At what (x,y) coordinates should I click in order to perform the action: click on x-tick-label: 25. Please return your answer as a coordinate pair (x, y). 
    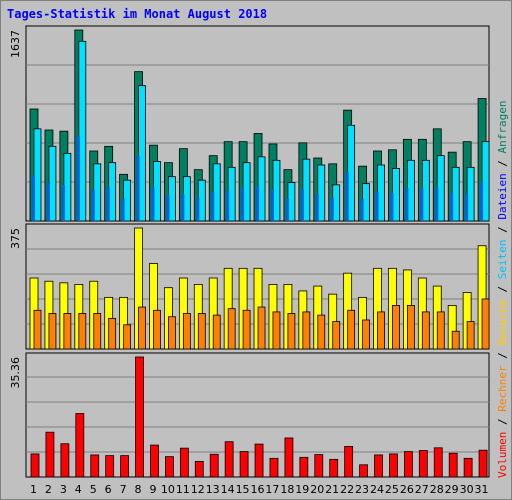
    Looking at the image, I should click on (392, 489).